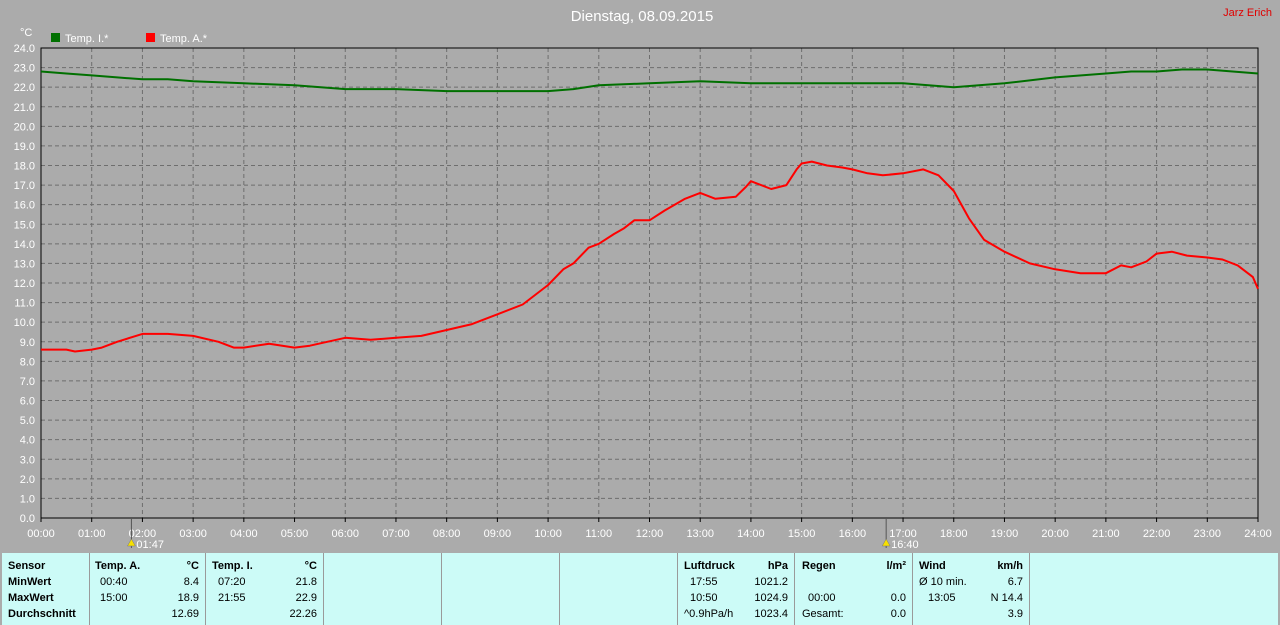  What do you see at coordinates (24, 167) in the screenshot?
I see `y-tick-label: 18.0` at bounding box center [24, 167].